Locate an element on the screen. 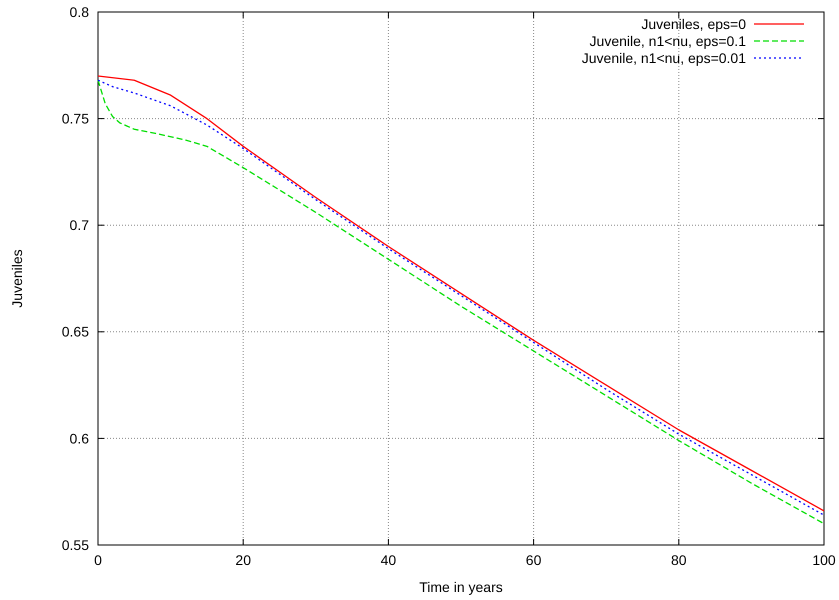 This screenshot has width=839, height=600. y-tick-label: 0.7 is located at coordinates (80, 225).